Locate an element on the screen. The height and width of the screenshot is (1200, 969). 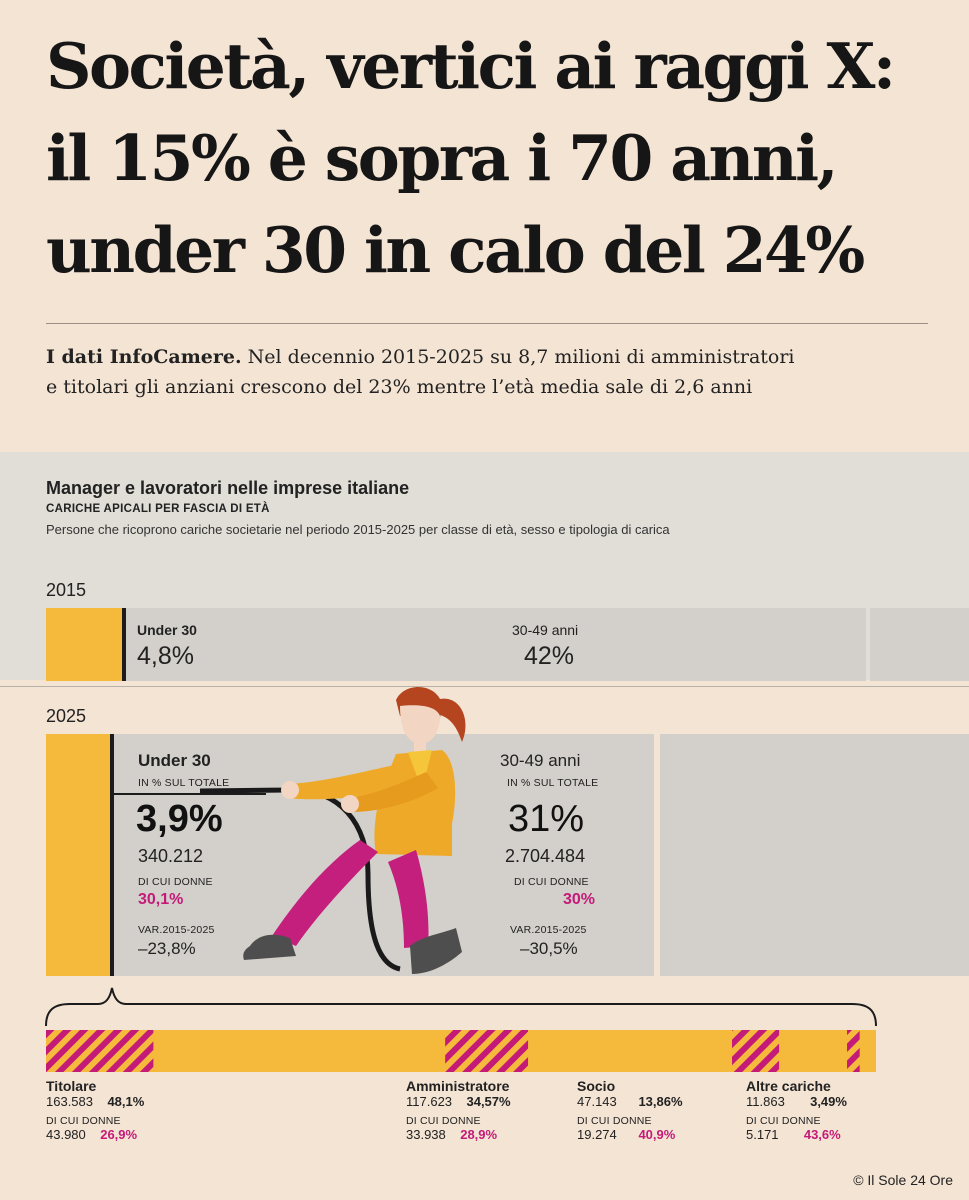
var-value-under30: –23,8% is located at coordinates (167, 948).